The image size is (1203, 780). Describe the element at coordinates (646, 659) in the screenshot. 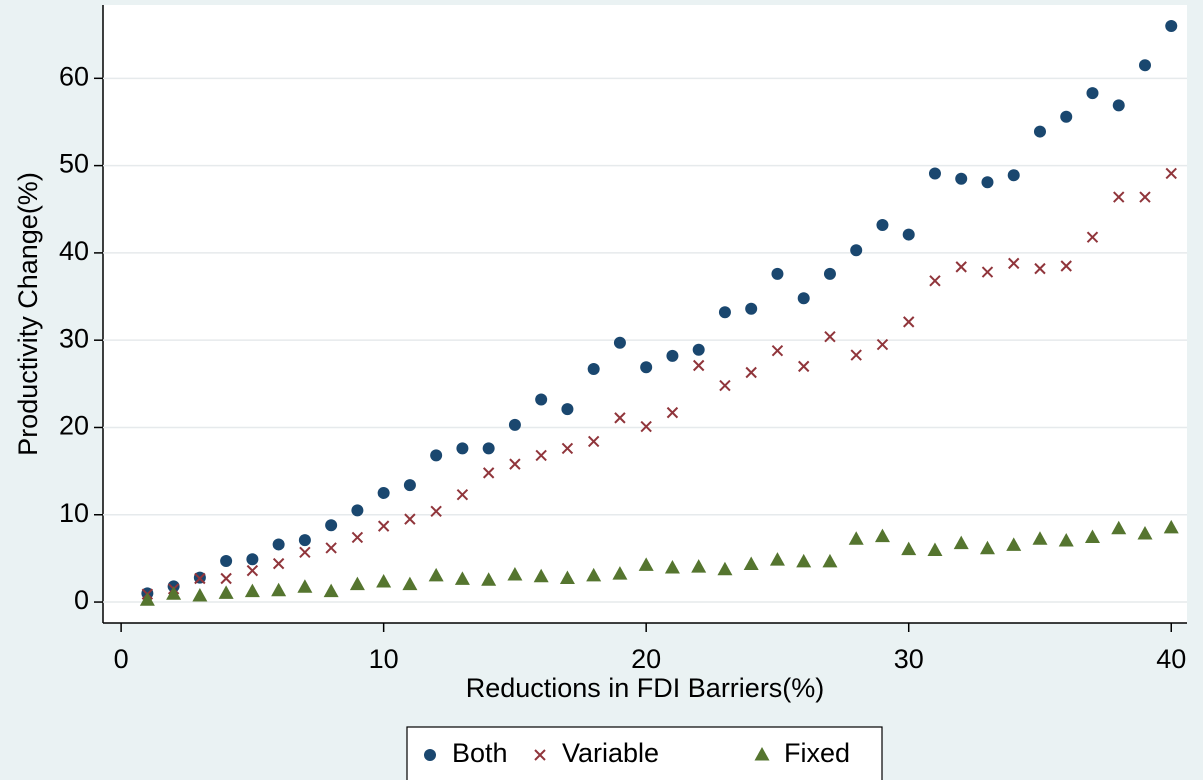

I see `x-tick-label: 20` at that location.